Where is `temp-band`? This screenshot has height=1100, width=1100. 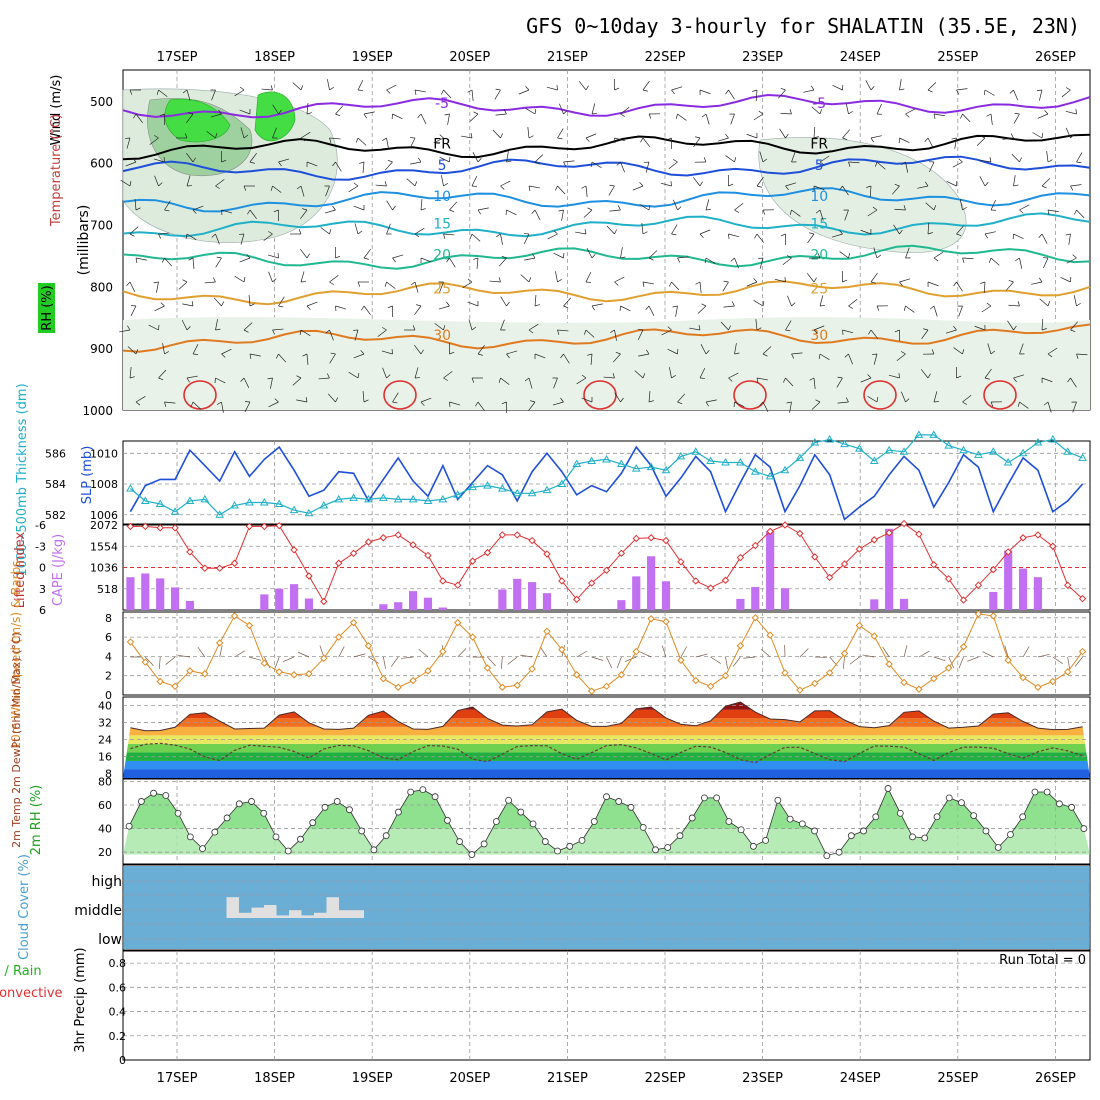
temp-band is located at coordinates (606, 773).